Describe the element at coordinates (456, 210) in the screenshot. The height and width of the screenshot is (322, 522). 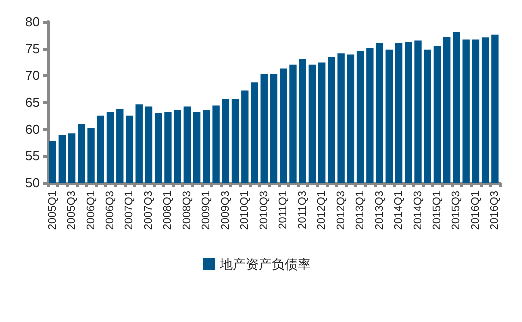
I see `x-tick-label: 2015Q3` at that location.